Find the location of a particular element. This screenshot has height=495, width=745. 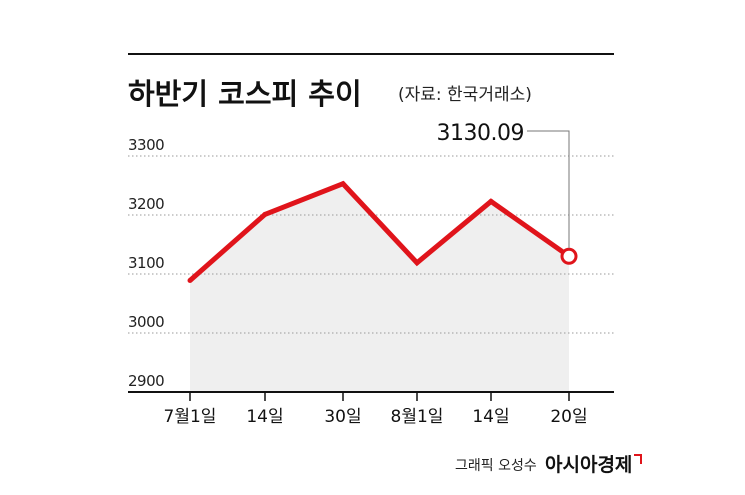

publisher-brand: 아시아경제 is located at coordinates (588, 465).